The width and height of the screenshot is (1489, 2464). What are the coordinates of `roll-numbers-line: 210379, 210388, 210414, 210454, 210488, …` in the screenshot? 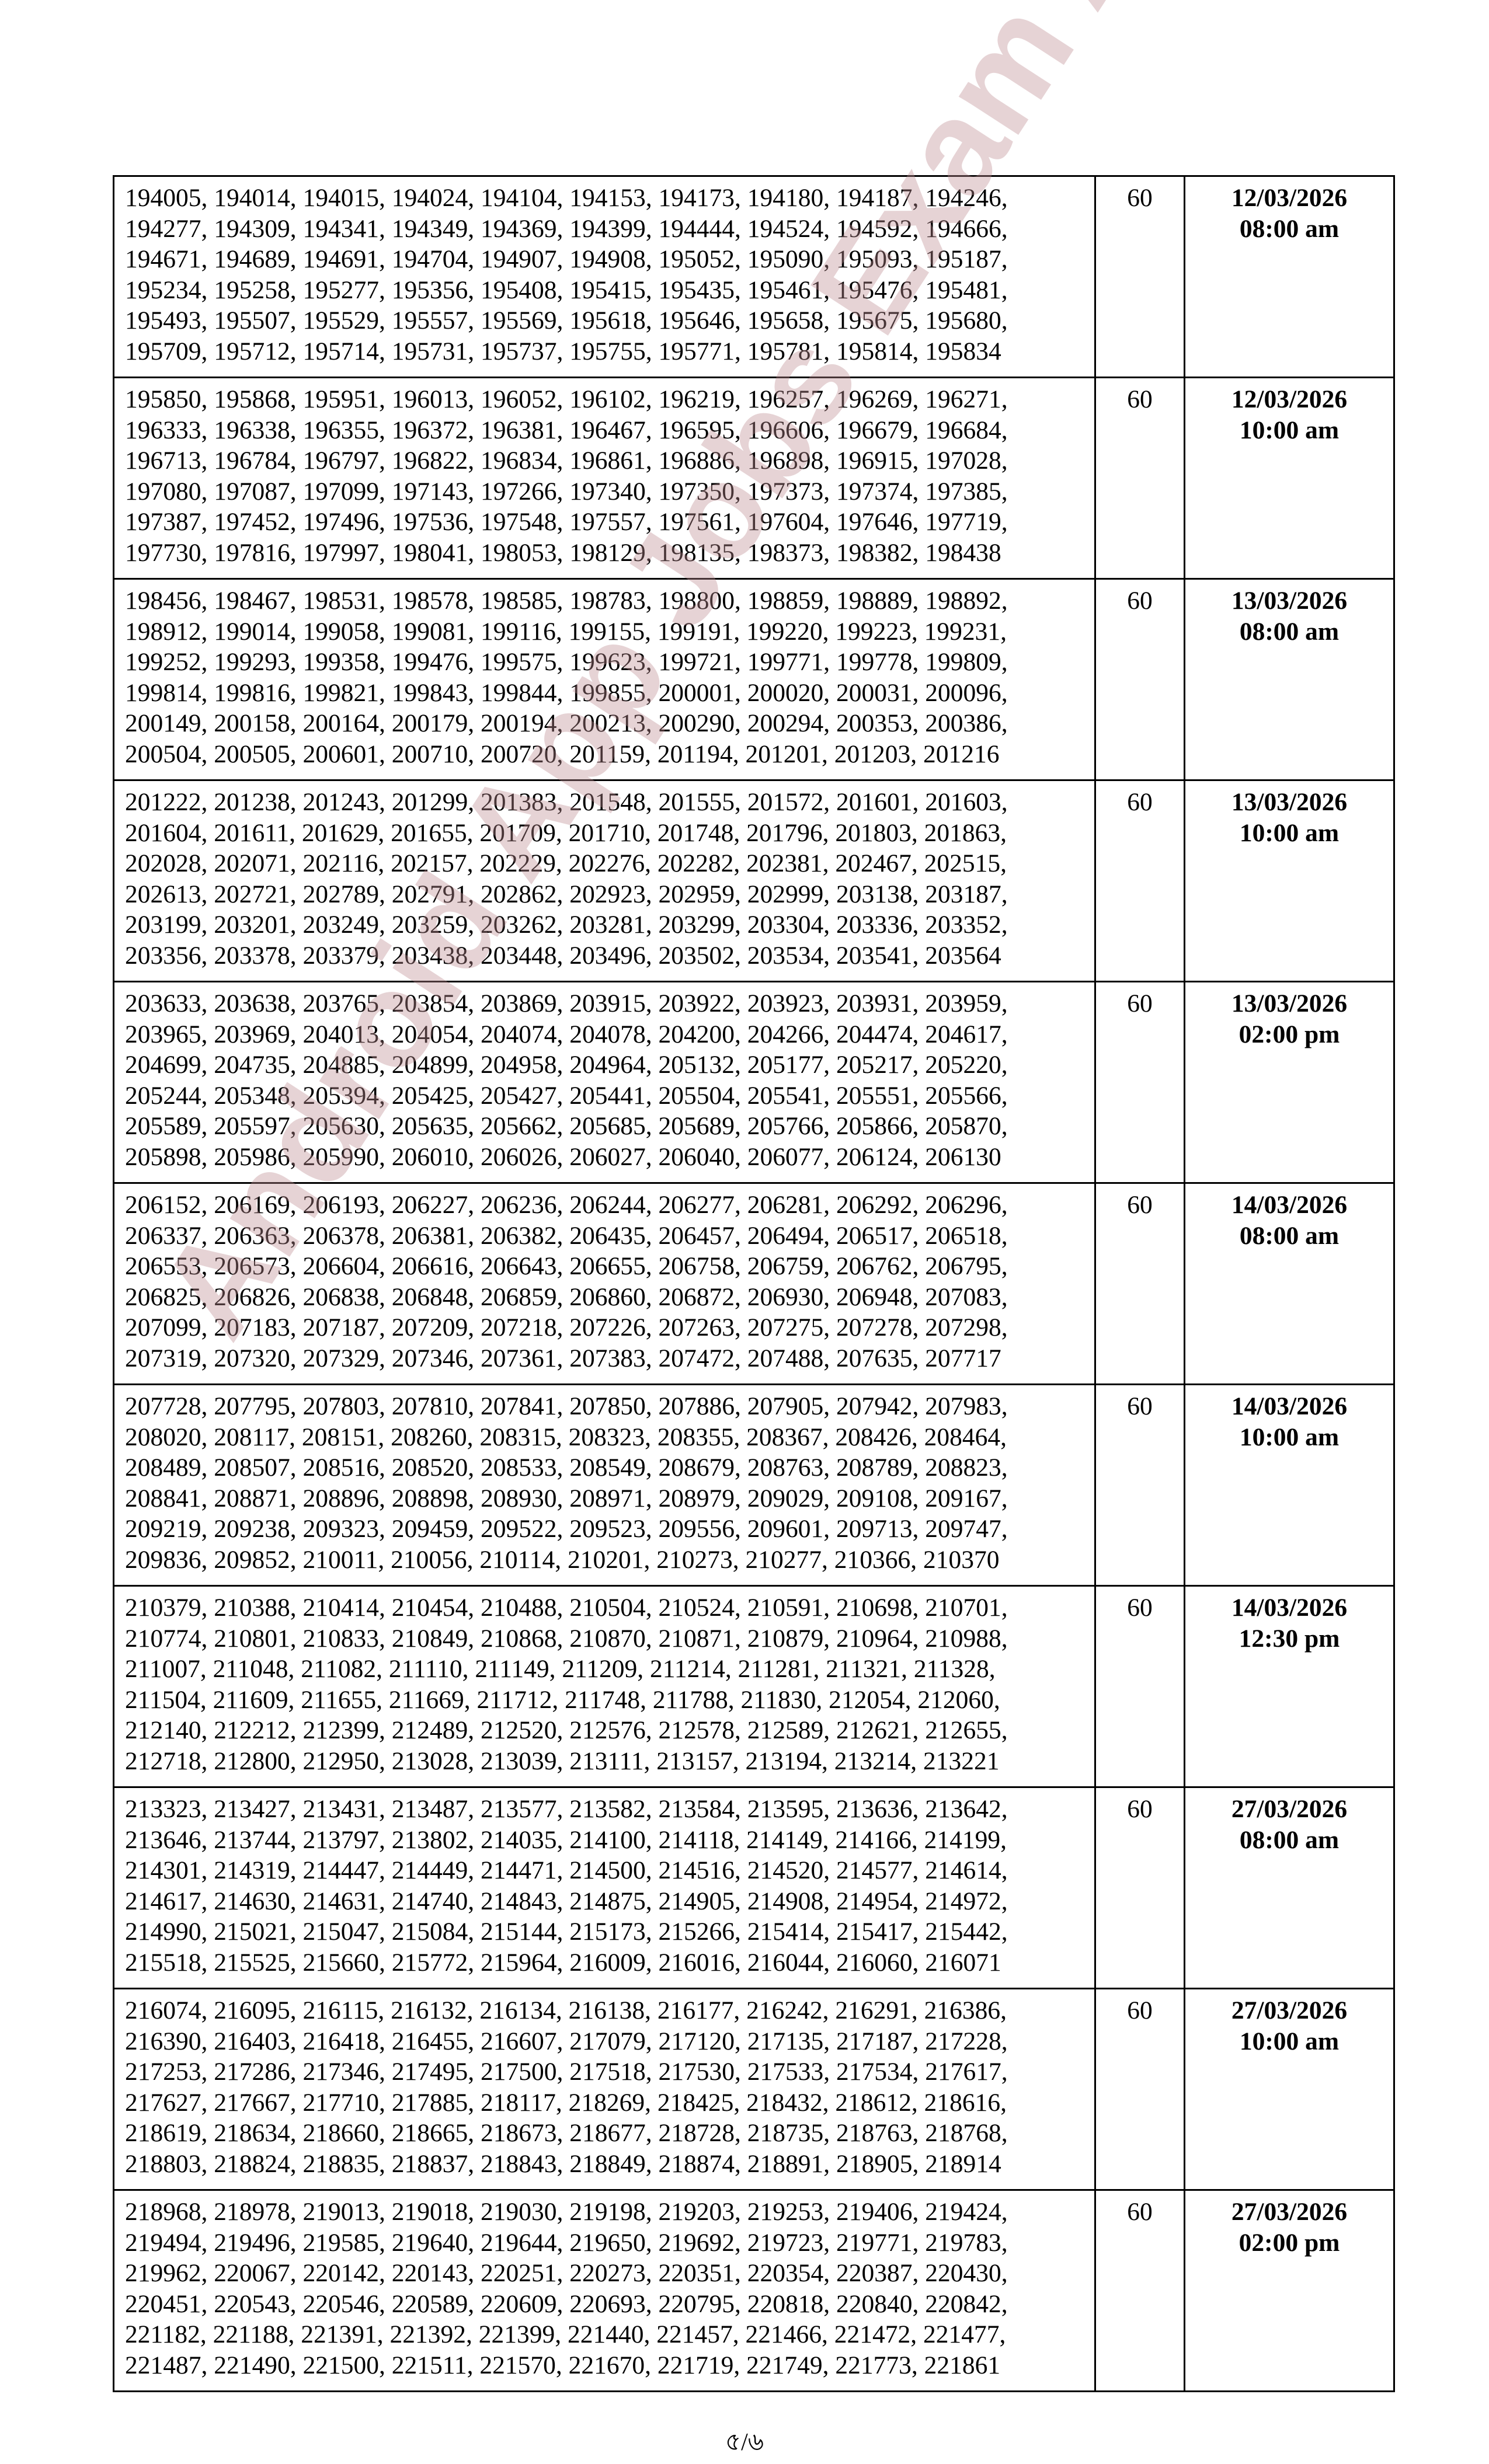 It's located at (566, 1608).